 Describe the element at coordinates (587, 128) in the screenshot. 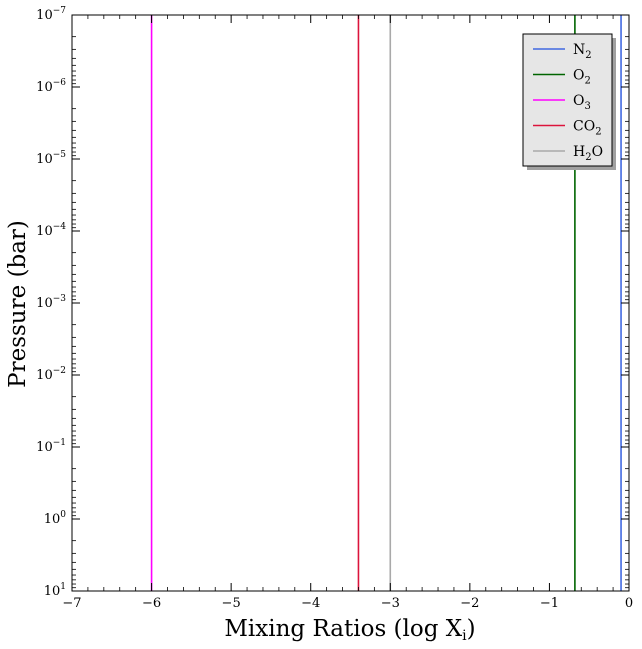

I see `legend-label-3: CO2` at that location.